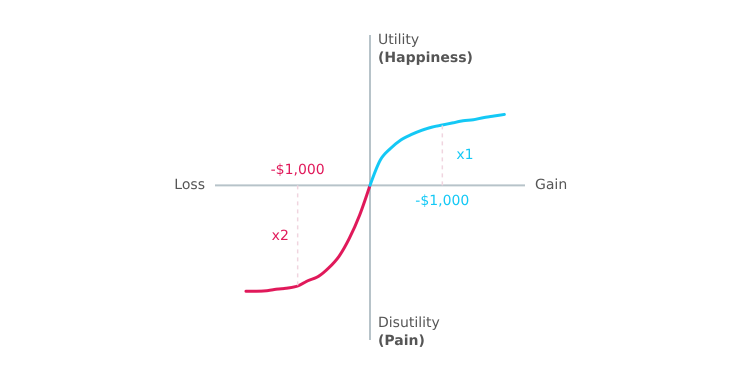 This screenshot has height=376, width=750. Describe the element at coordinates (280, 235) in the screenshot. I see `annotation: x2` at that location.